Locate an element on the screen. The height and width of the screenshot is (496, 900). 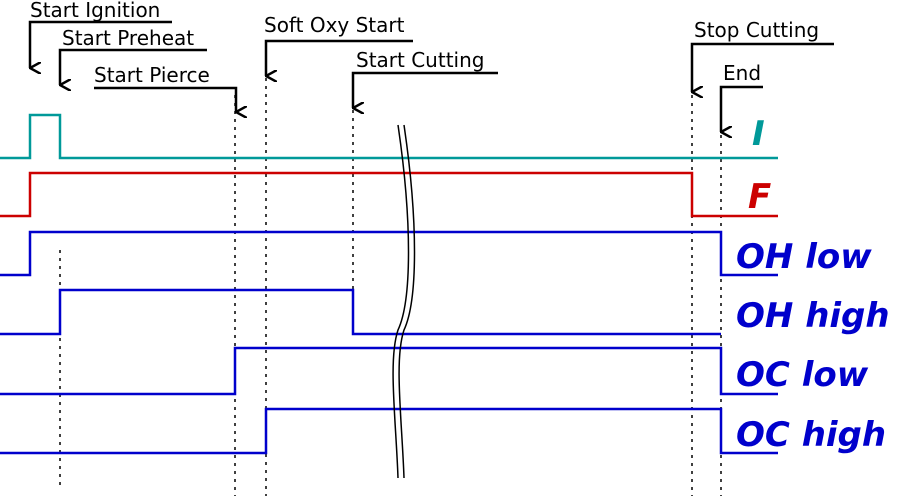
signal-label: OC high is located at coordinates (811, 435).